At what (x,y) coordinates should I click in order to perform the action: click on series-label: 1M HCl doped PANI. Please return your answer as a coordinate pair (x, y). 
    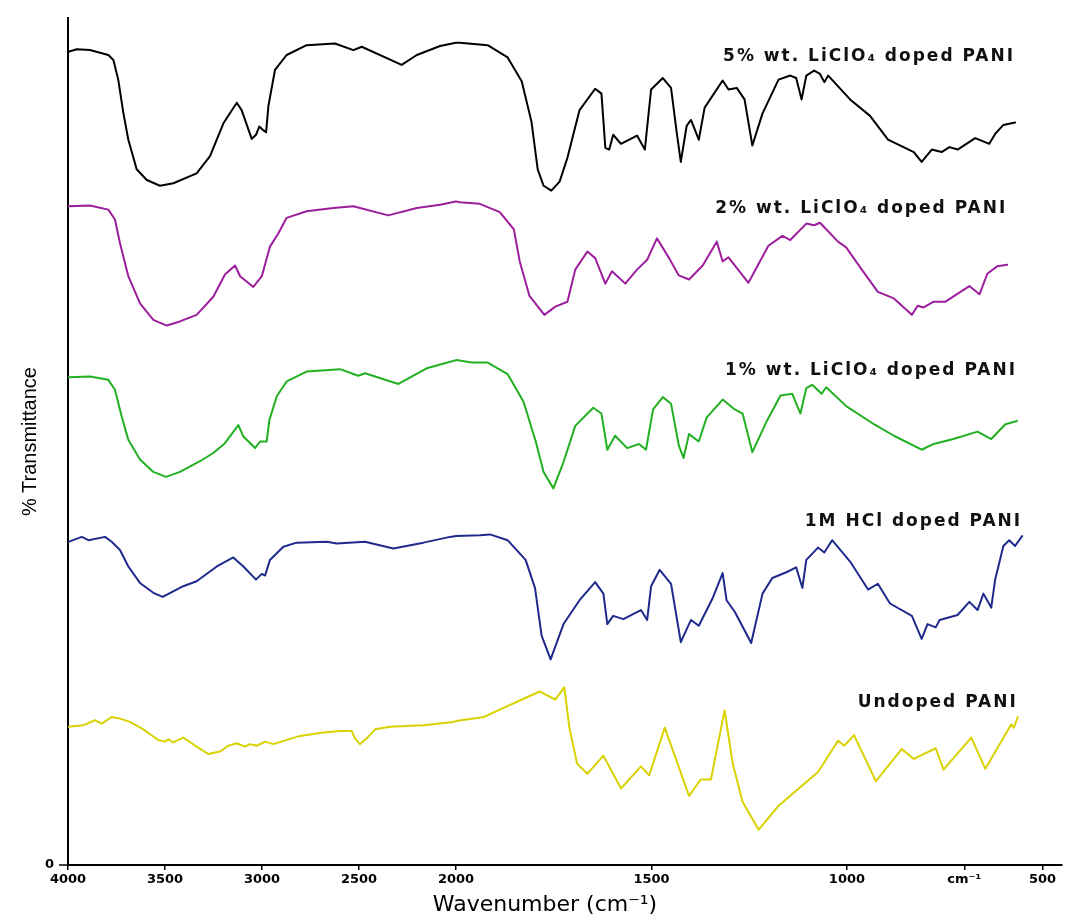
    Looking at the image, I should click on (913, 520).